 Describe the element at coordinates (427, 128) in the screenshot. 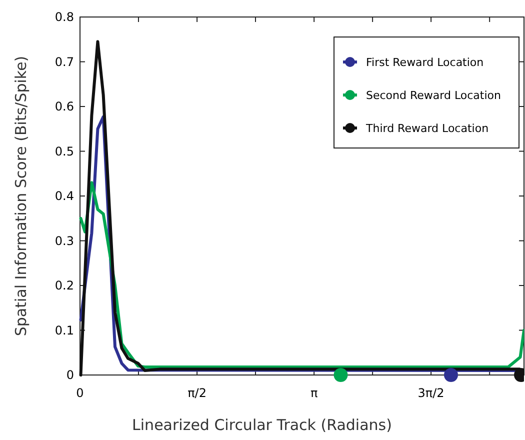

I see `legend-label: Third Reward Location` at that location.